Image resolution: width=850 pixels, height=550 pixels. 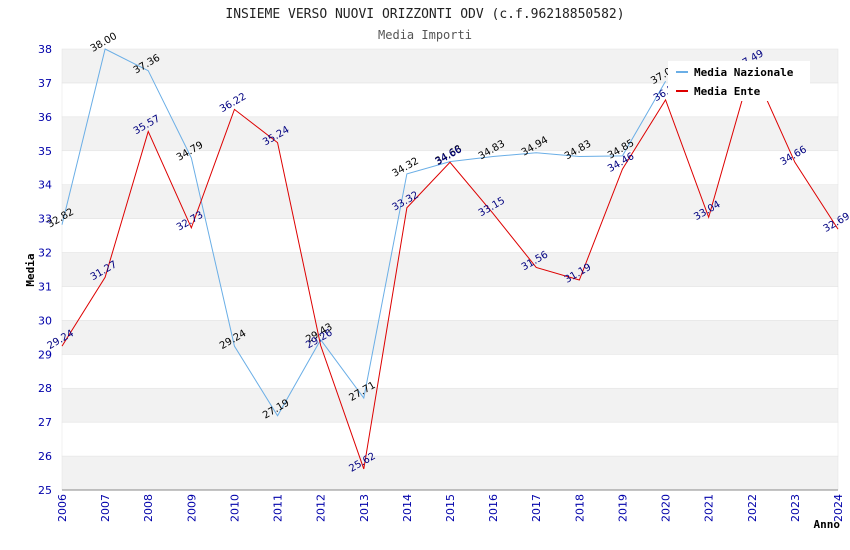 I want to click on x-tick-label: 2010, so click(x=234, y=508).